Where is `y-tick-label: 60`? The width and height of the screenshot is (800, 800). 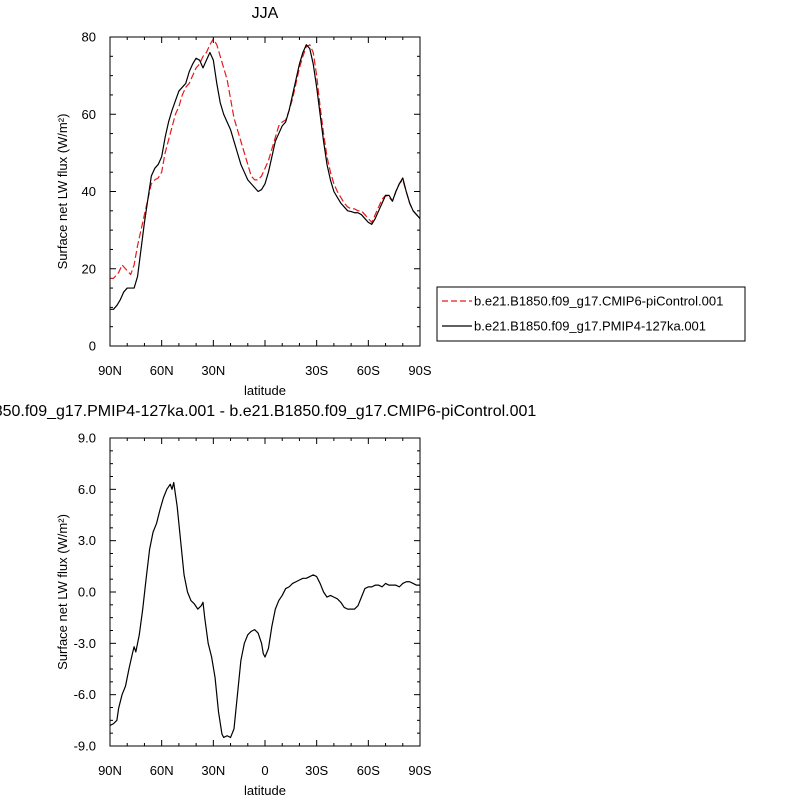
y-tick-label: 60 is located at coordinates (89, 114).